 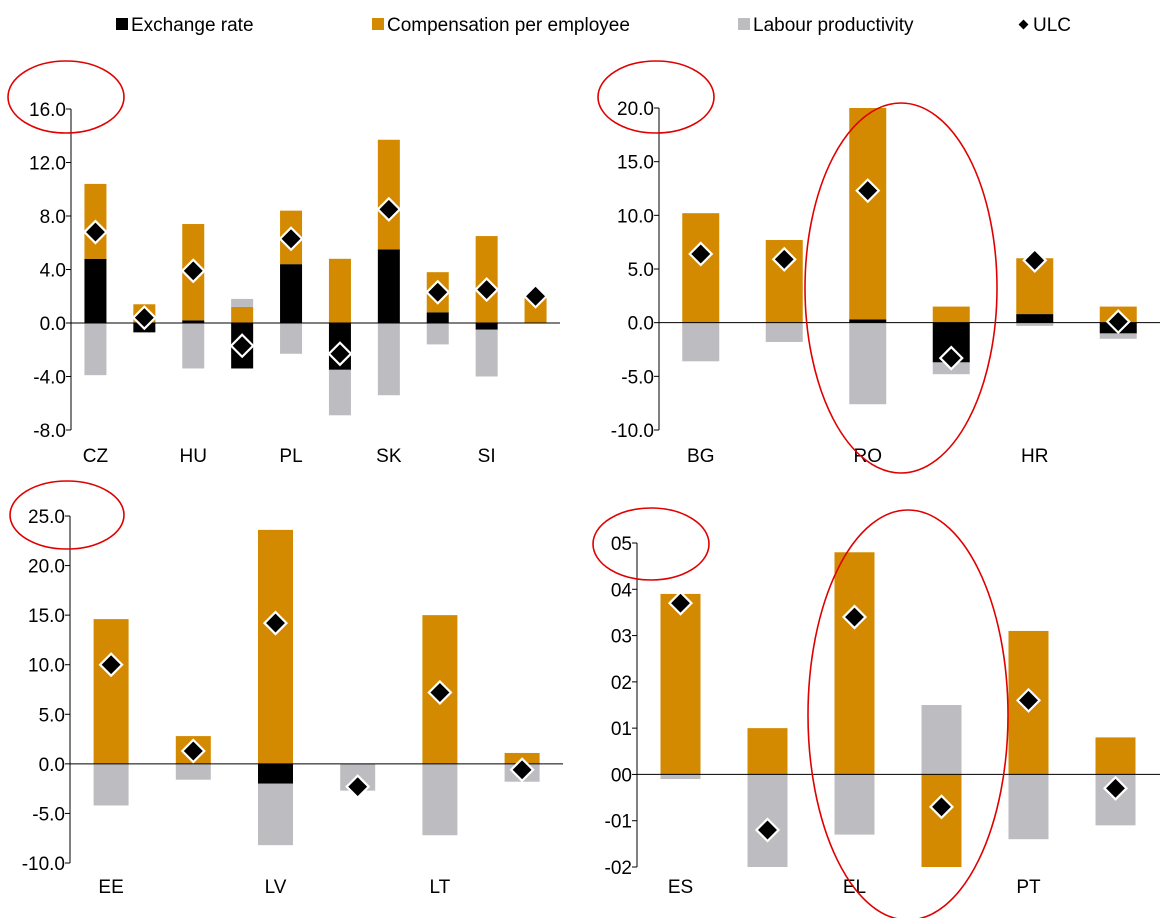 I want to click on x-category-label: CZ, so click(x=96, y=456).